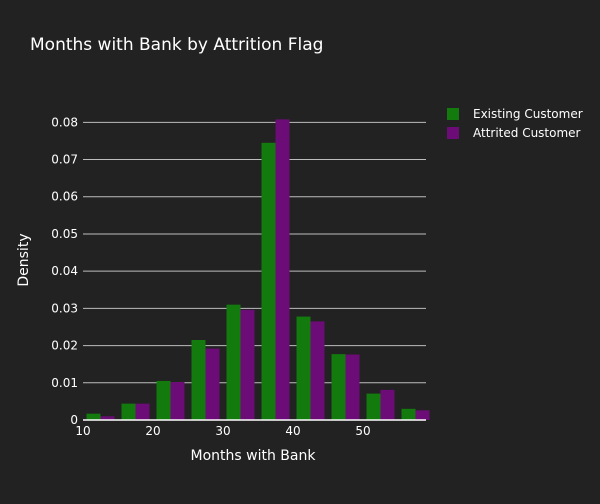  What do you see at coordinates (64, 346) in the screenshot?
I see `y-tick-label: 0.02` at bounding box center [64, 346].